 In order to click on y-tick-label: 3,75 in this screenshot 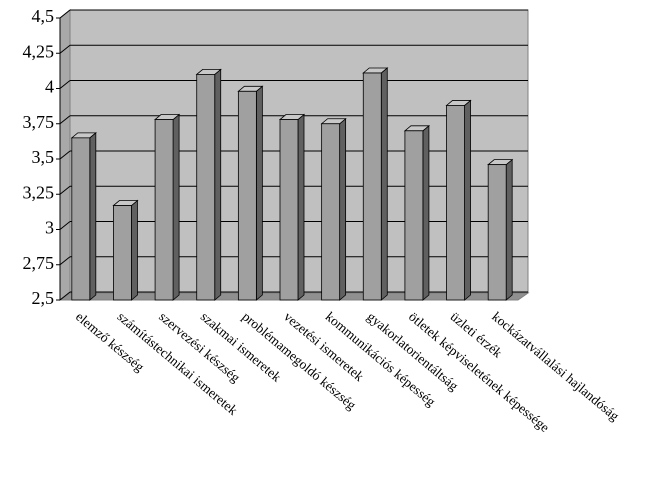, I will do `click(39, 122)`.